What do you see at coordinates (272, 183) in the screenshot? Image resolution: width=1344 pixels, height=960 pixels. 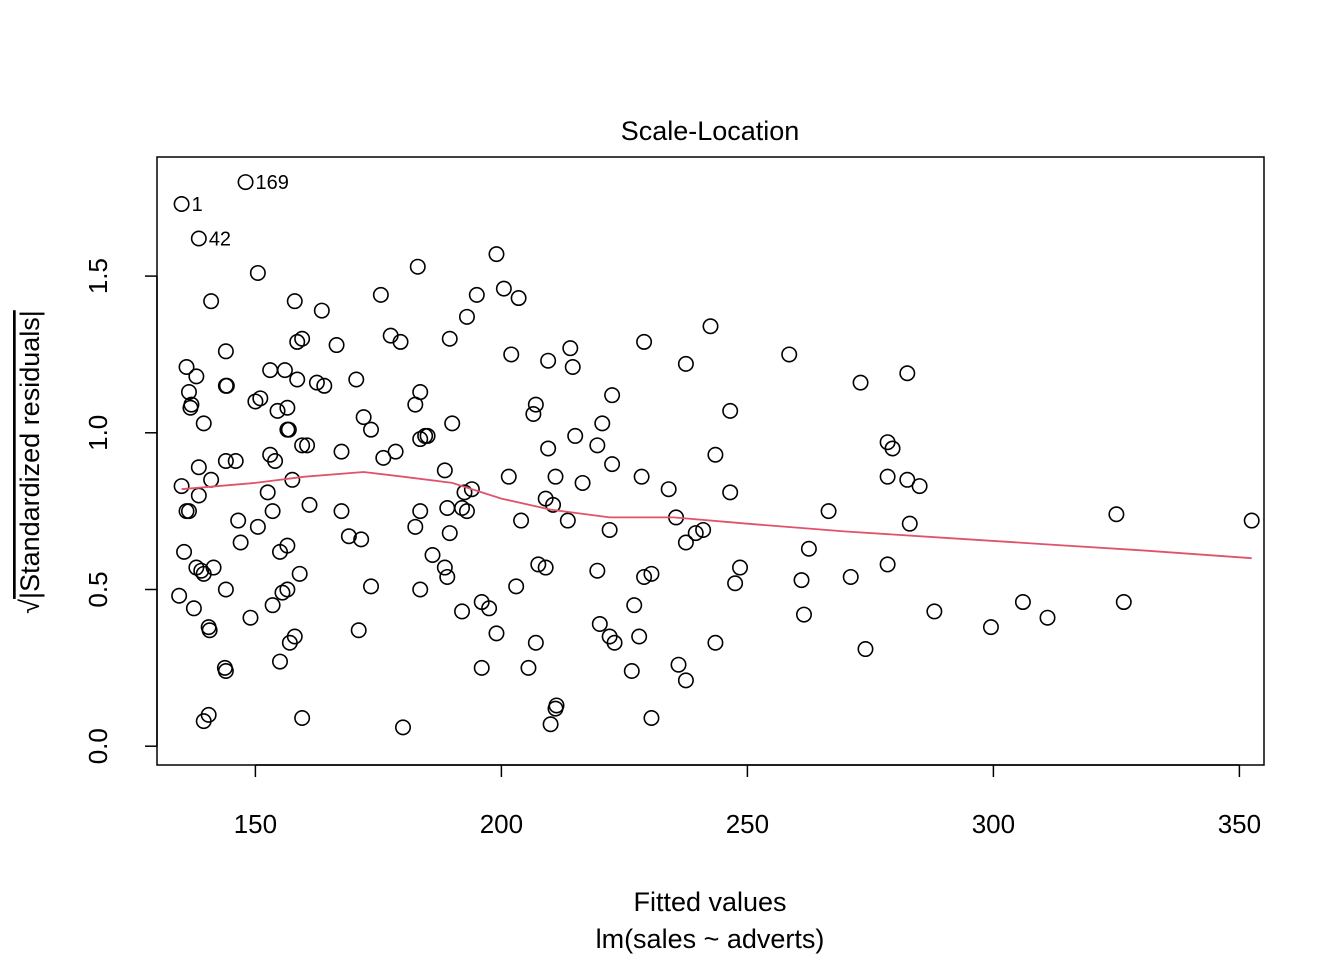 I see `point-label: 169` at bounding box center [272, 183].